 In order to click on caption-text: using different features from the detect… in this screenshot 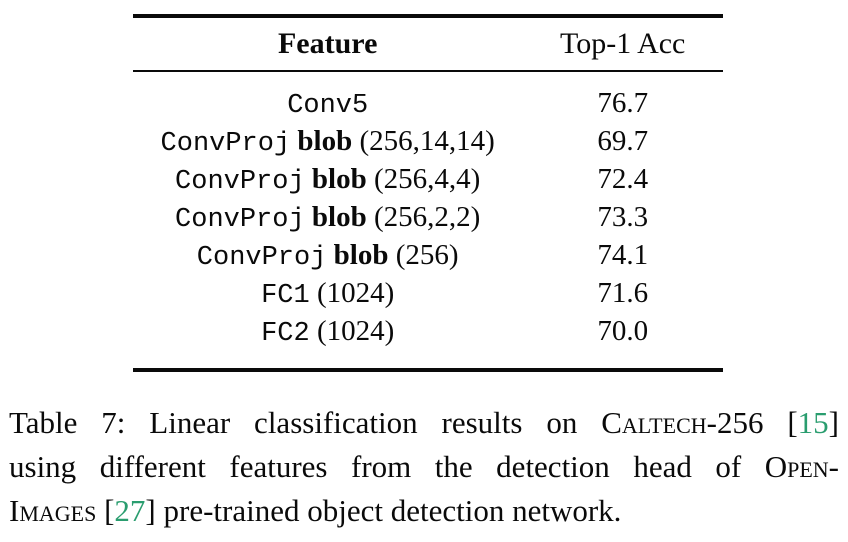, I will do `click(387, 466)`.